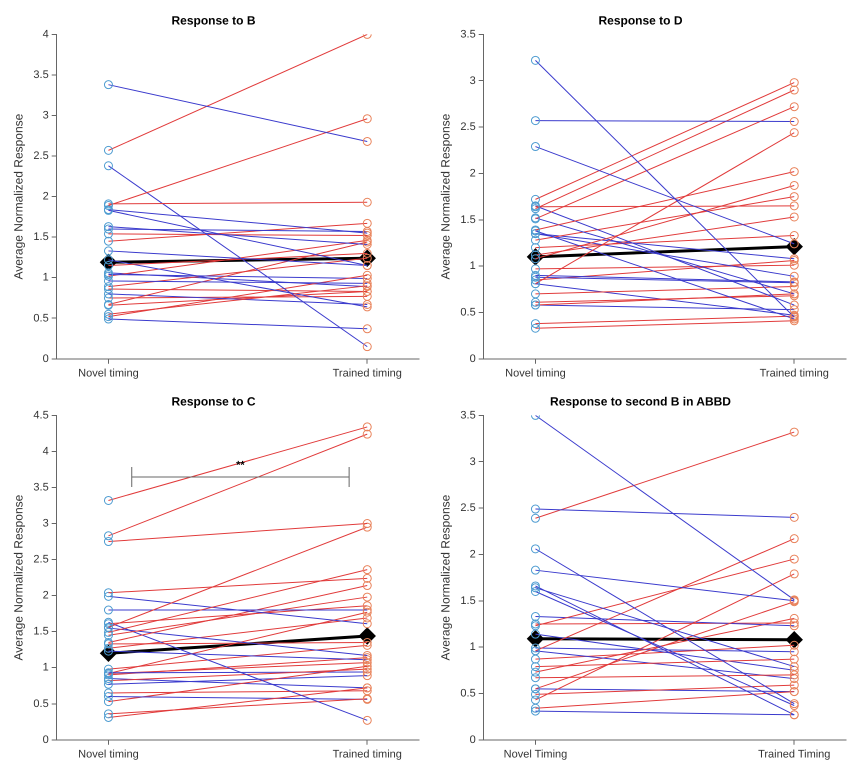  Describe the element at coordinates (536, 754) in the screenshot. I see `x-tick-label: Novel Timing` at that location.